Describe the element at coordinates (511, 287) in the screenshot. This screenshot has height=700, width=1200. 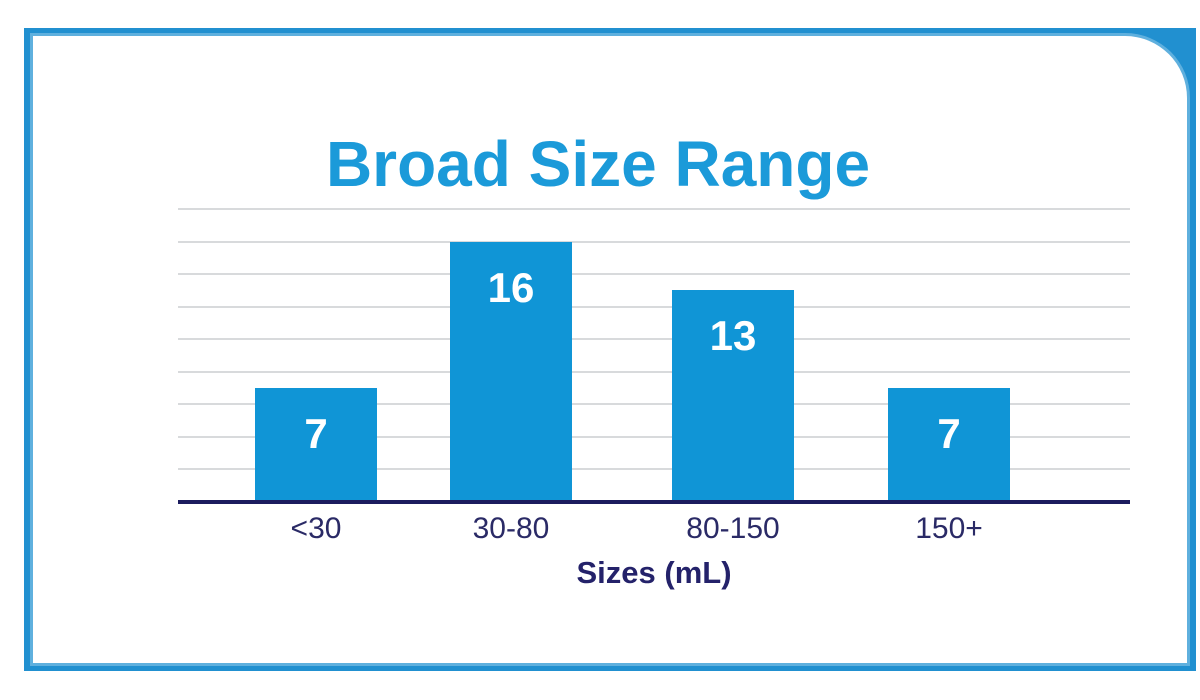
I see `bar-value-label: 16` at that location.